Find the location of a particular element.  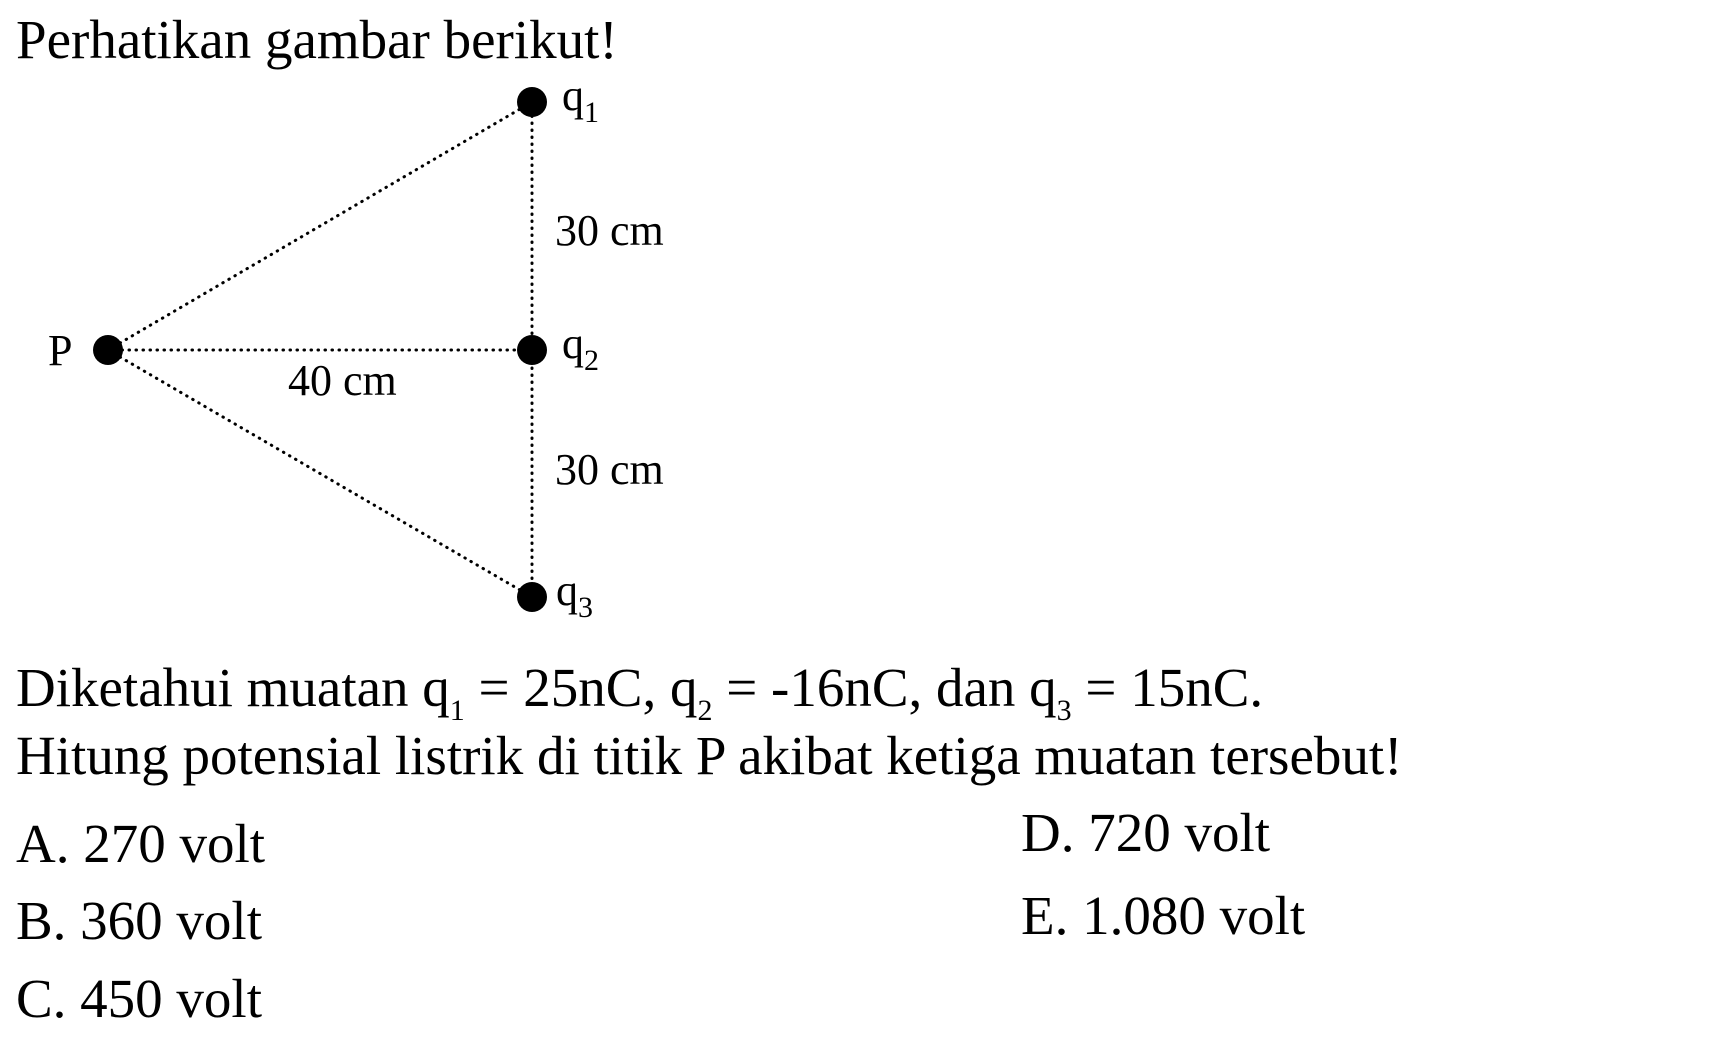

point-label: P is located at coordinates (60, 350).